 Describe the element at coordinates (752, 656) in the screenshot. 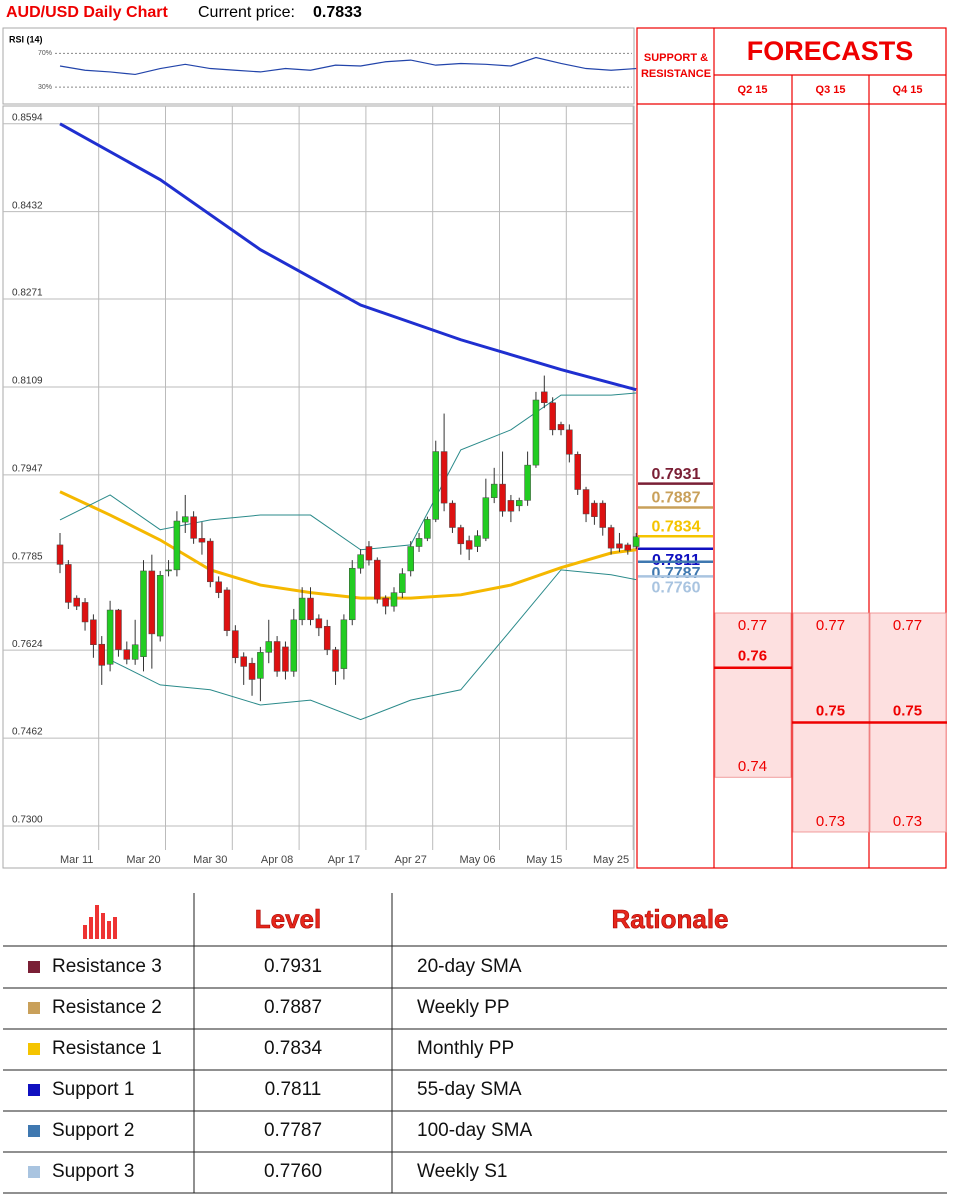

I see `forecast-central: 0.76` at that location.